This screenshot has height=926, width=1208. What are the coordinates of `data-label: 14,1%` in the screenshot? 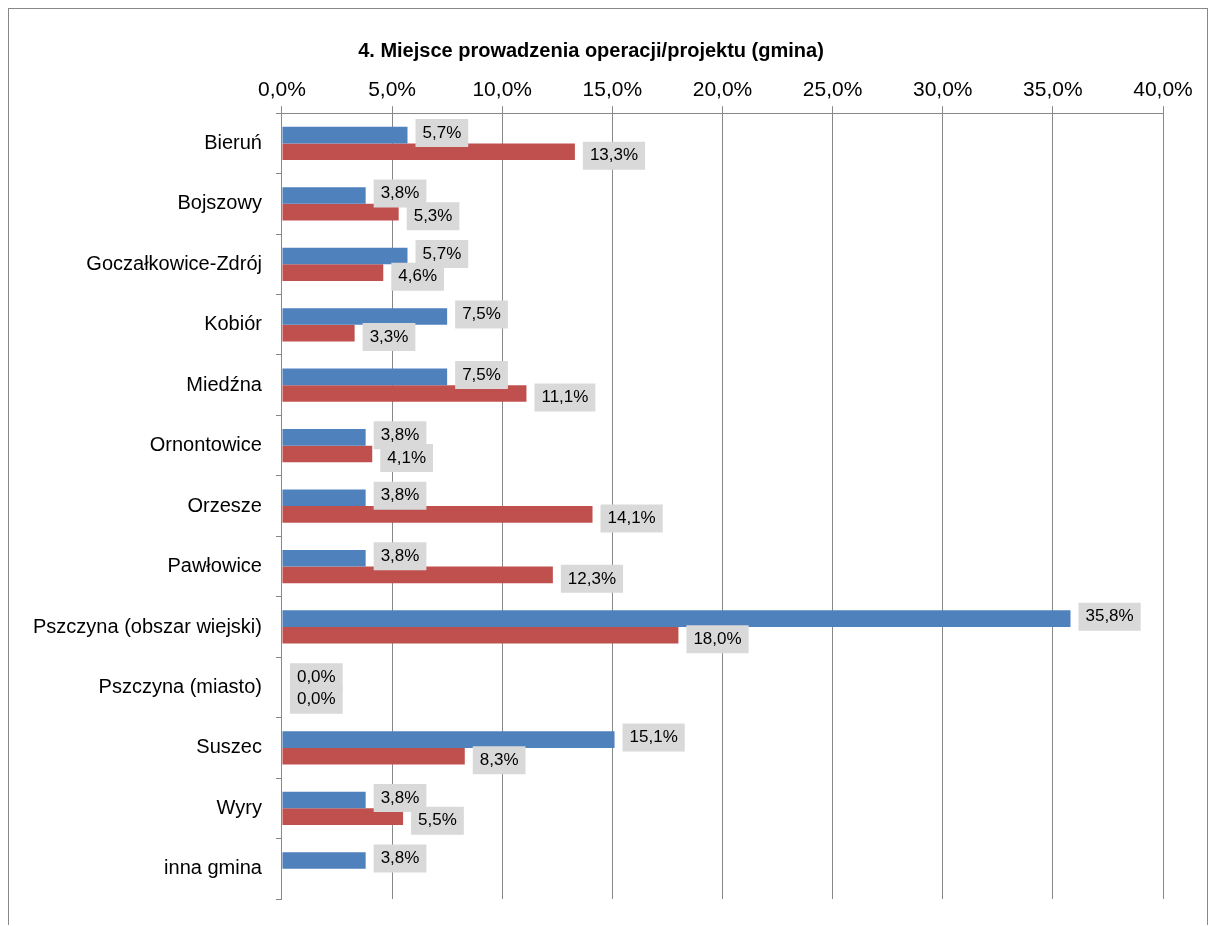 It's located at (631, 518).